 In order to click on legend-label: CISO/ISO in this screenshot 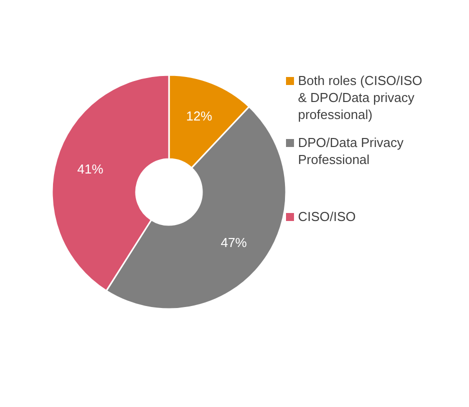, I will do `click(327, 216)`.